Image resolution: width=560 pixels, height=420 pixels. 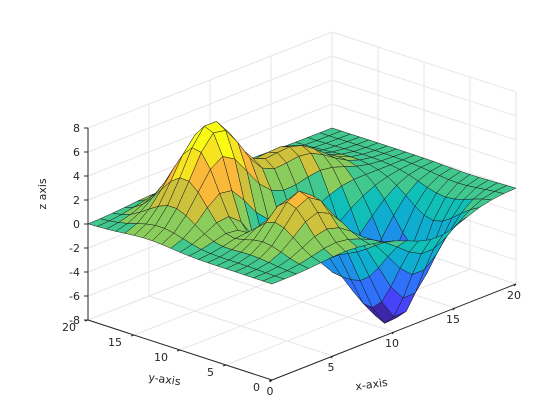 I want to click on x-tick-label: 0, so click(x=270, y=391).